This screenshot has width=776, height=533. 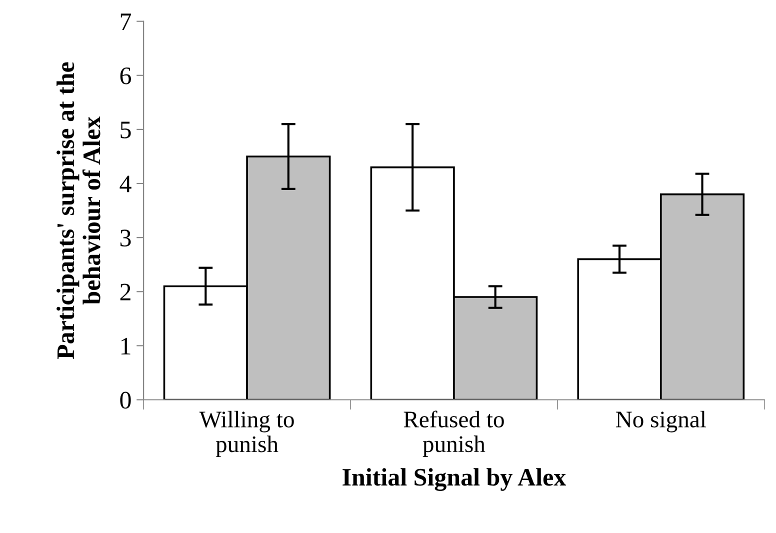 What do you see at coordinates (661, 421) in the screenshot?
I see `x-tick-label: No signal` at bounding box center [661, 421].